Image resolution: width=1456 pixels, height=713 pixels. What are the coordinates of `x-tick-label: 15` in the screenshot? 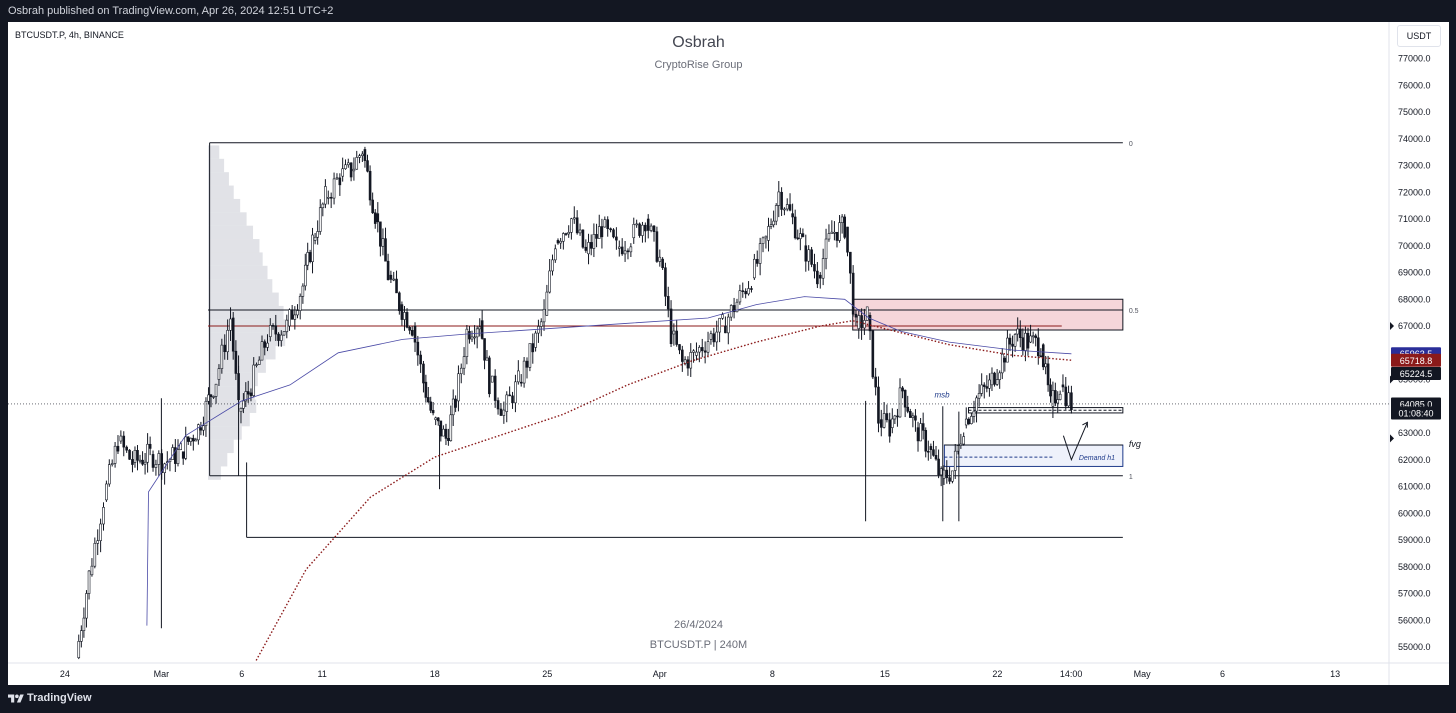 It's located at (885, 674).